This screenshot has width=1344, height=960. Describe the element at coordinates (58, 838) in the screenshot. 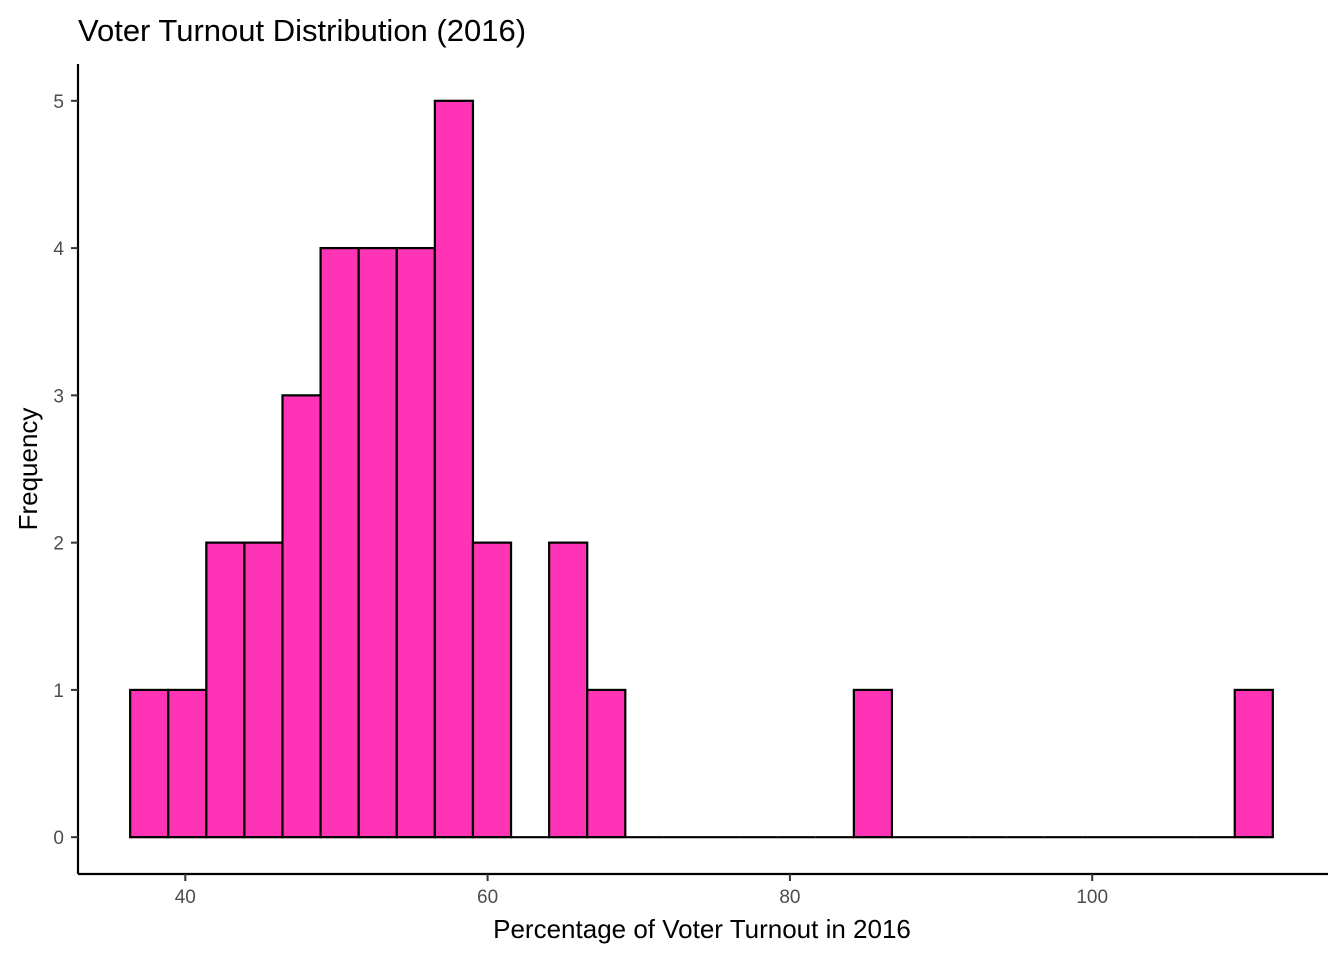

I see `y-tick-label: 0` at that location.